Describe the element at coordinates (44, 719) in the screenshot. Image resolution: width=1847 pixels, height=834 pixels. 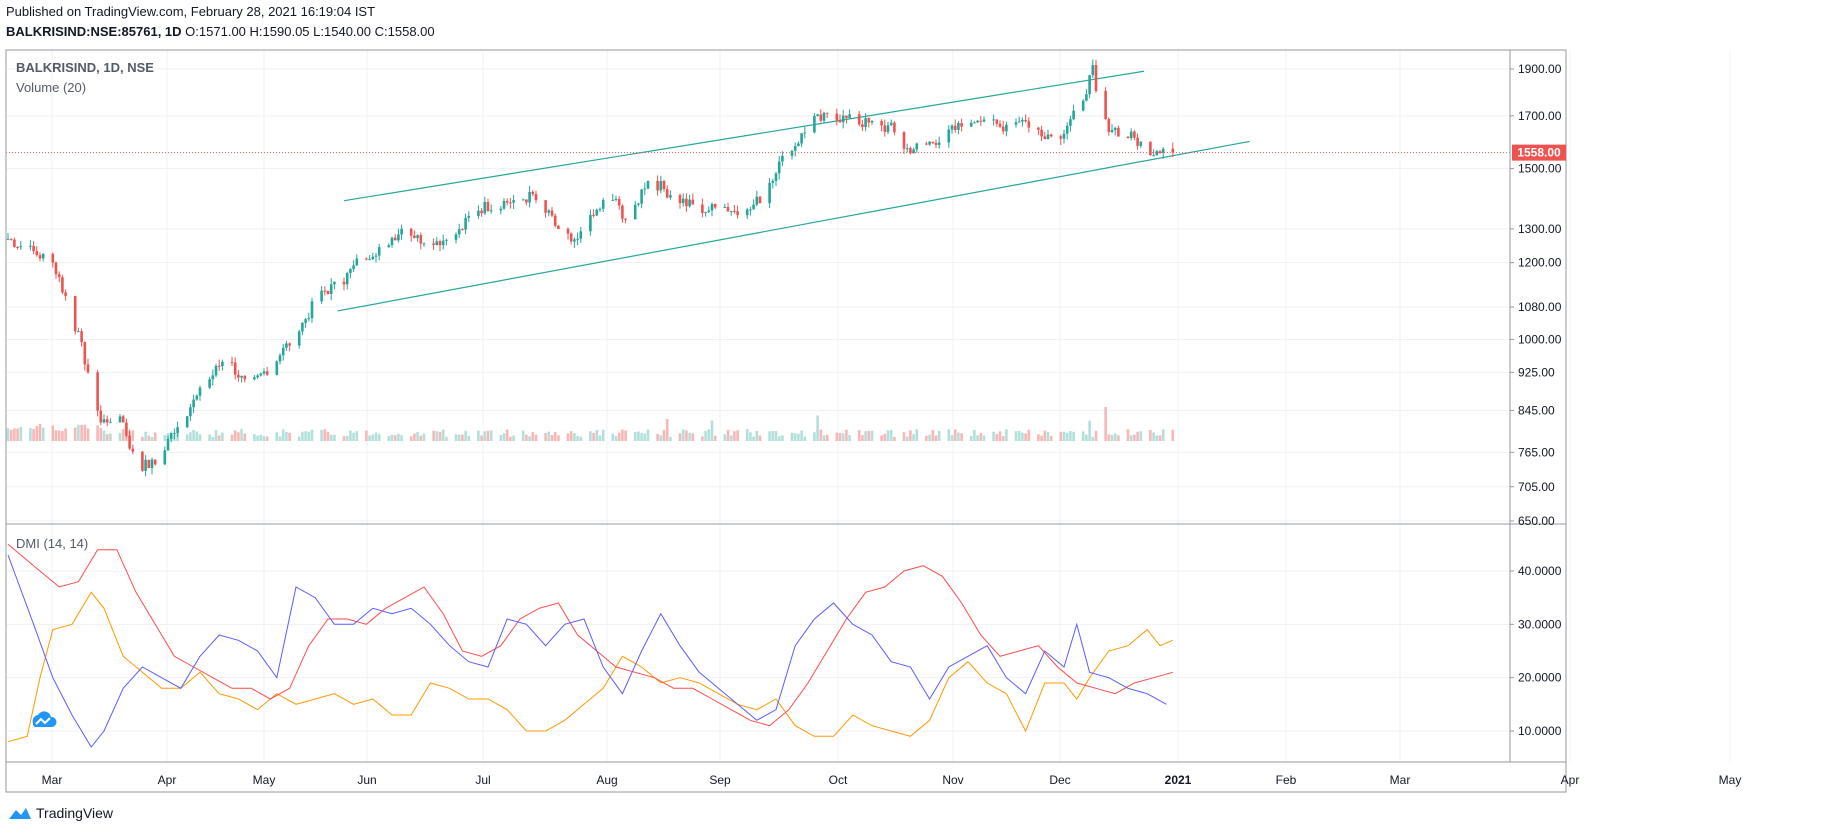
I see `tradingview-cloud-icon` at that location.